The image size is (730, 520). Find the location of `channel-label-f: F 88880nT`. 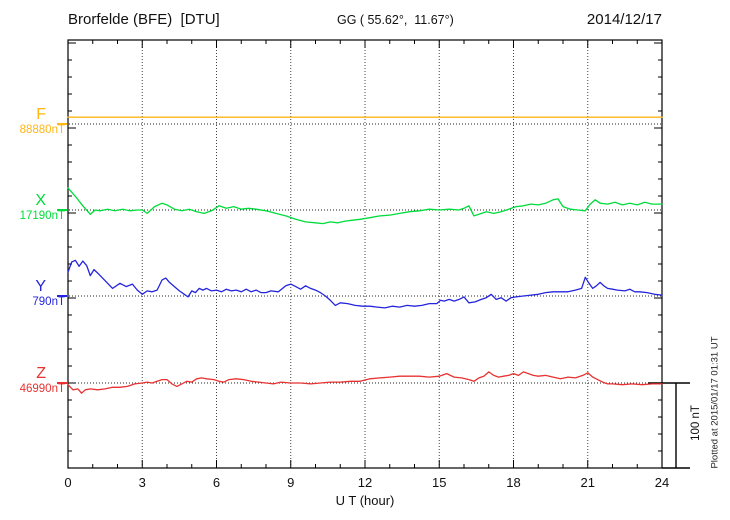

channel-label-f: F 88880nT is located at coordinates (33, 121).